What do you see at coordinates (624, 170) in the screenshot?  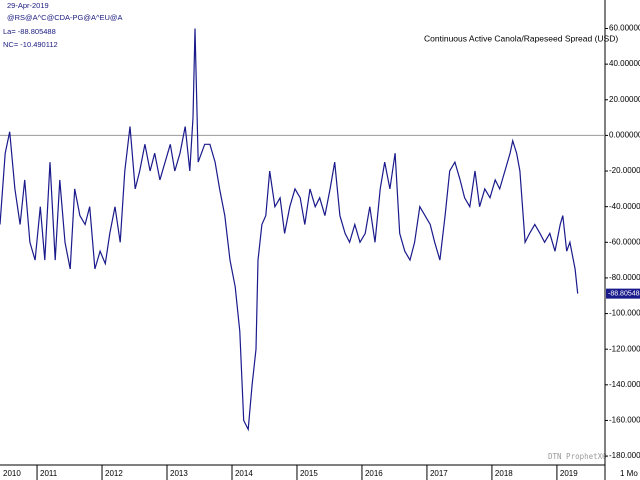 I see `y-tick-label: -20.000000` at bounding box center [624, 170].